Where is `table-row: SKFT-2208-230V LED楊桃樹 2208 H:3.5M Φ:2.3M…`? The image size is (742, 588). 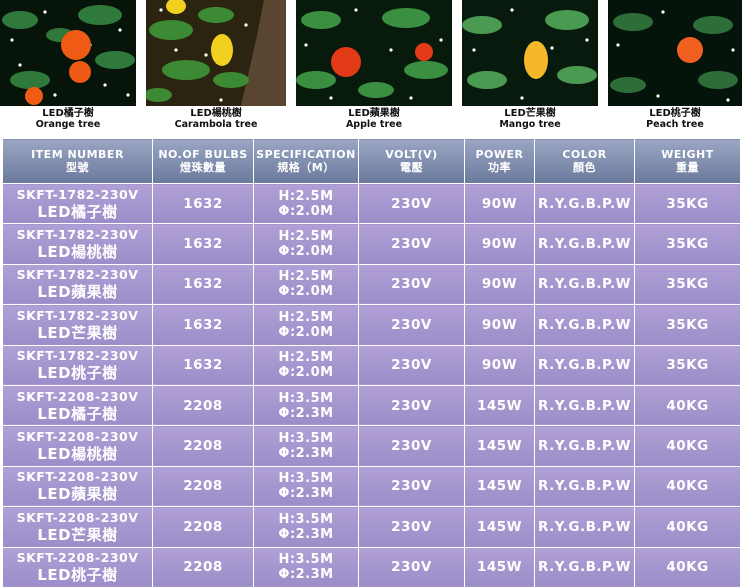
table-row: SKFT-2208-230V LED楊桃樹 2208 H:3.5M Φ:2.3M… is located at coordinates (371, 446).